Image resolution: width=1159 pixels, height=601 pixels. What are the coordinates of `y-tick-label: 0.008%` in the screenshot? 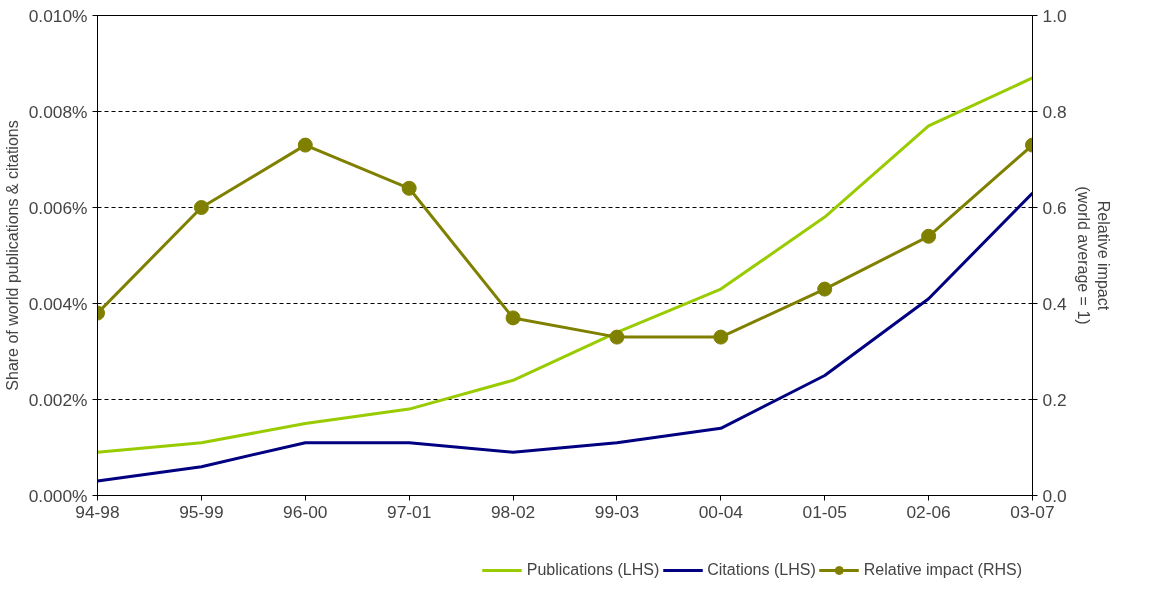 It's located at (58, 111).